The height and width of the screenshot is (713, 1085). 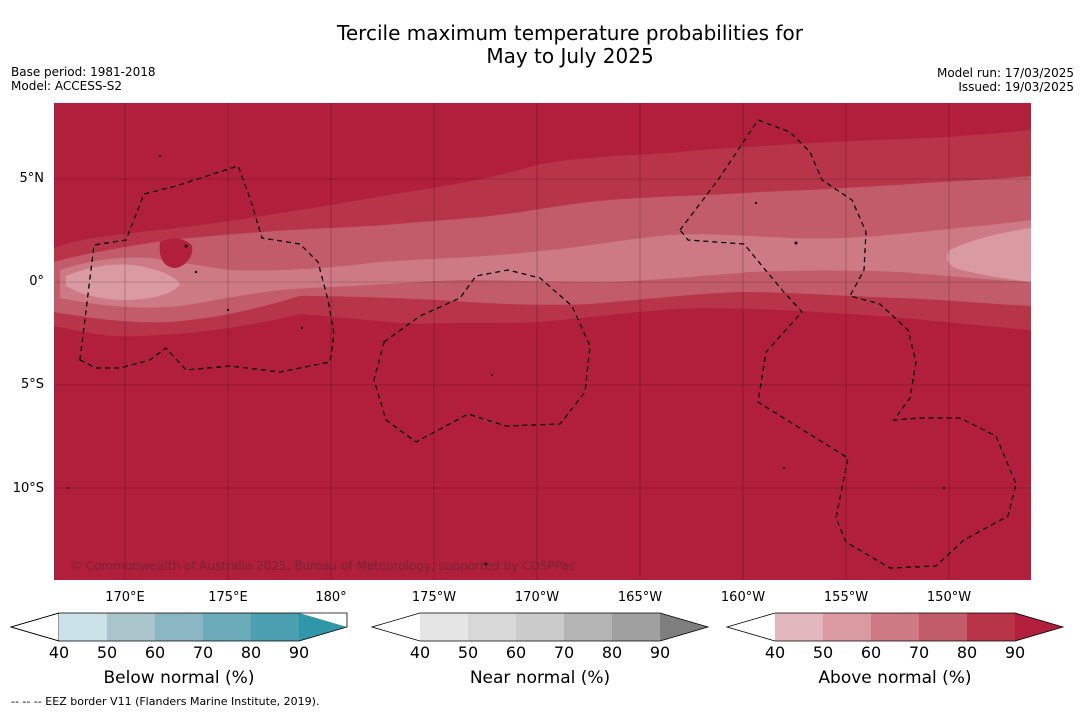 I want to click on model-name: Model: ACCESS-S2, so click(x=67, y=86).